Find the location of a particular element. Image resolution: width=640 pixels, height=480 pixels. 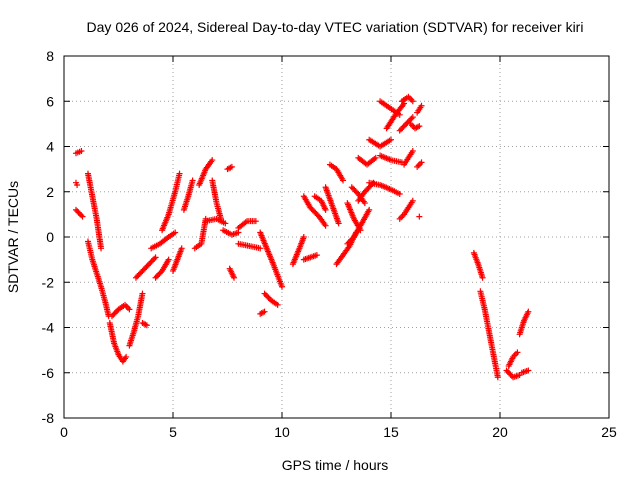

x-tick-label: 10 is located at coordinates (282, 432).